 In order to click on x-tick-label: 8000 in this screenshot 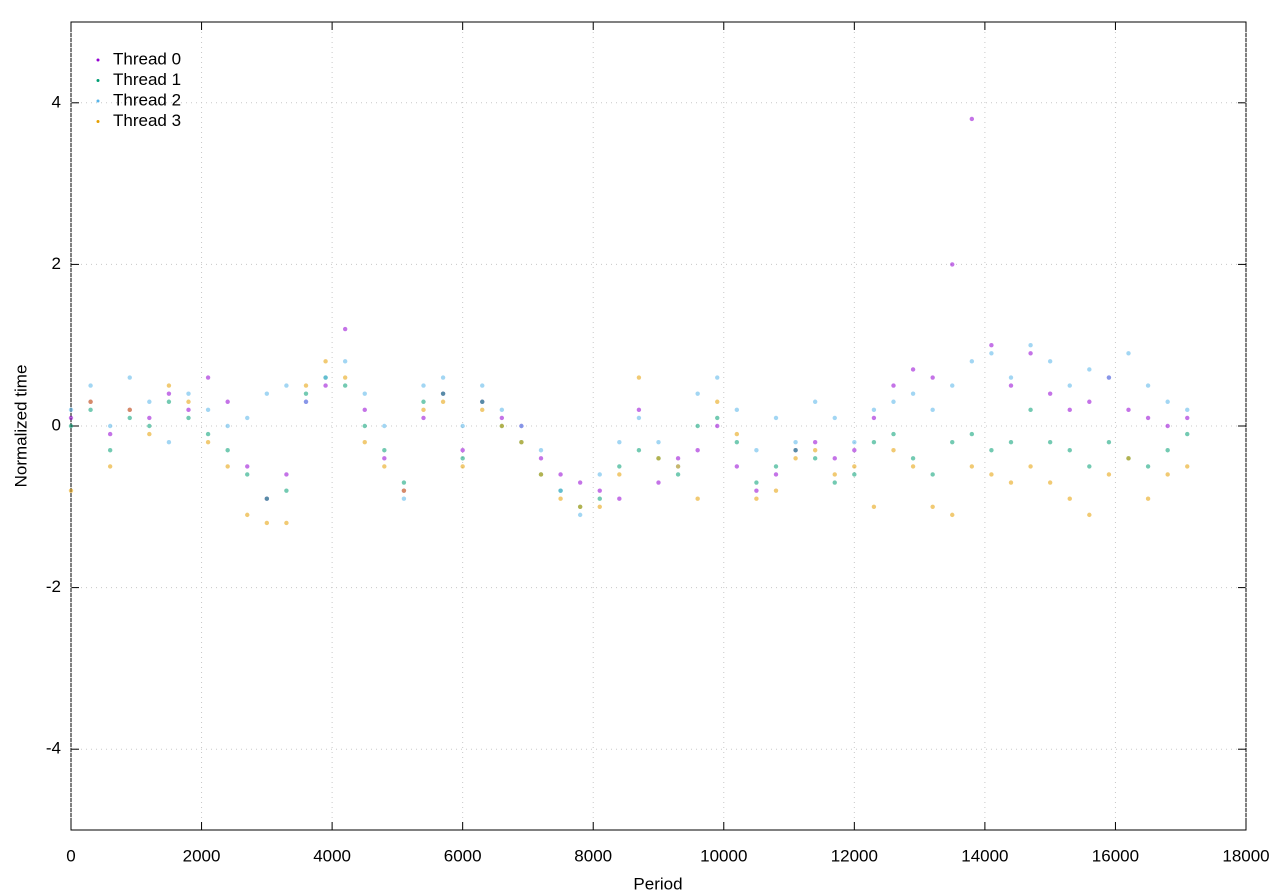, I will do `click(593, 855)`.